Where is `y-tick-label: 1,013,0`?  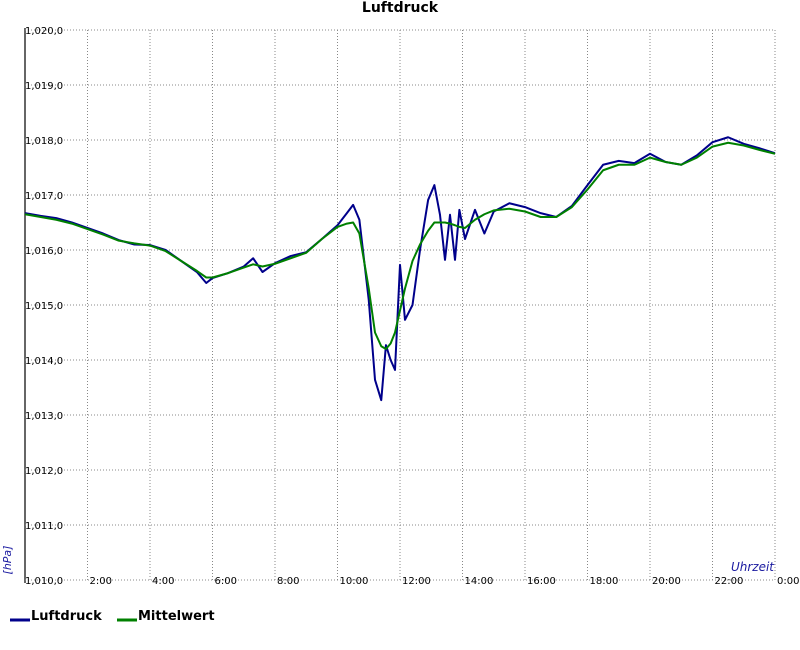
y-tick-label: 1,013,0 is located at coordinates (44, 416).